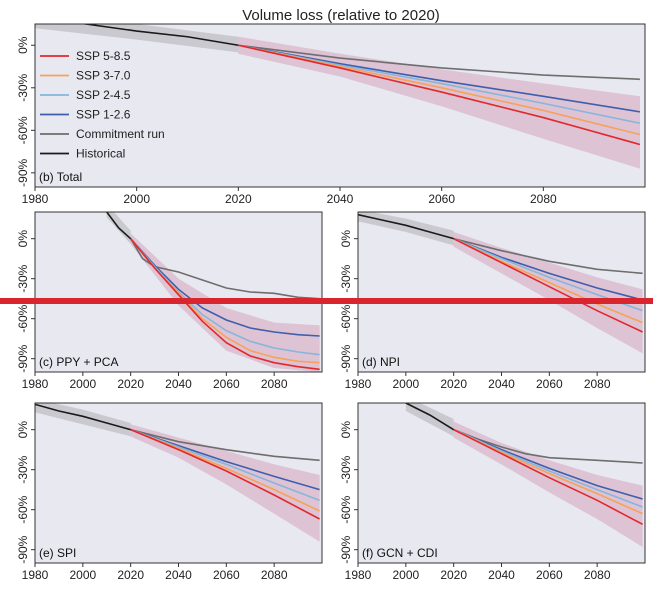 The width and height of the screenshot is (653, 594). What do you see at coordinates (400, 553) in the screenshot?
I see `panel-label: (f) GCN + CDI` at bounding box center [400, 553].